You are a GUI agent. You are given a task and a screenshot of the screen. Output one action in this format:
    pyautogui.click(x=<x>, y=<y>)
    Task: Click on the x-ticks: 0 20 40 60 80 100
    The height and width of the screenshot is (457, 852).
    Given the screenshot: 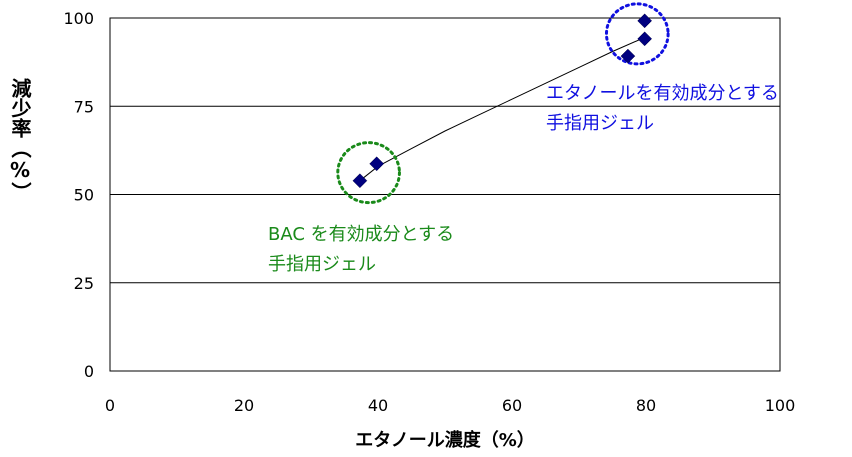 What is the action you would take?
    pyautogui.click(x=450, y=405)
    